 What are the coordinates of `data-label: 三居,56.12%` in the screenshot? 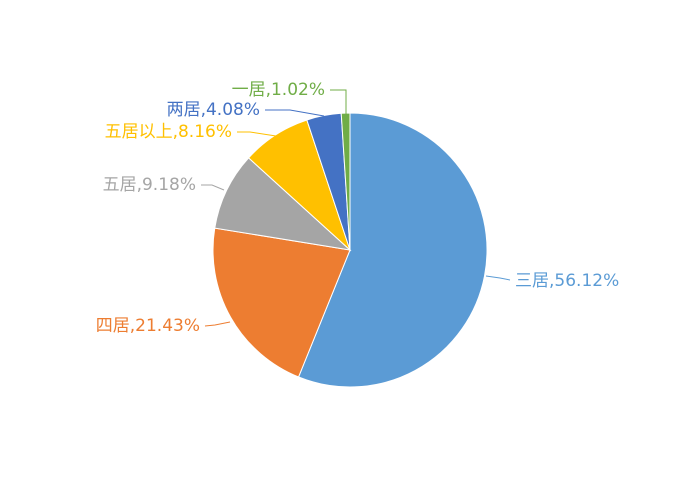 It's located at (567, 281).